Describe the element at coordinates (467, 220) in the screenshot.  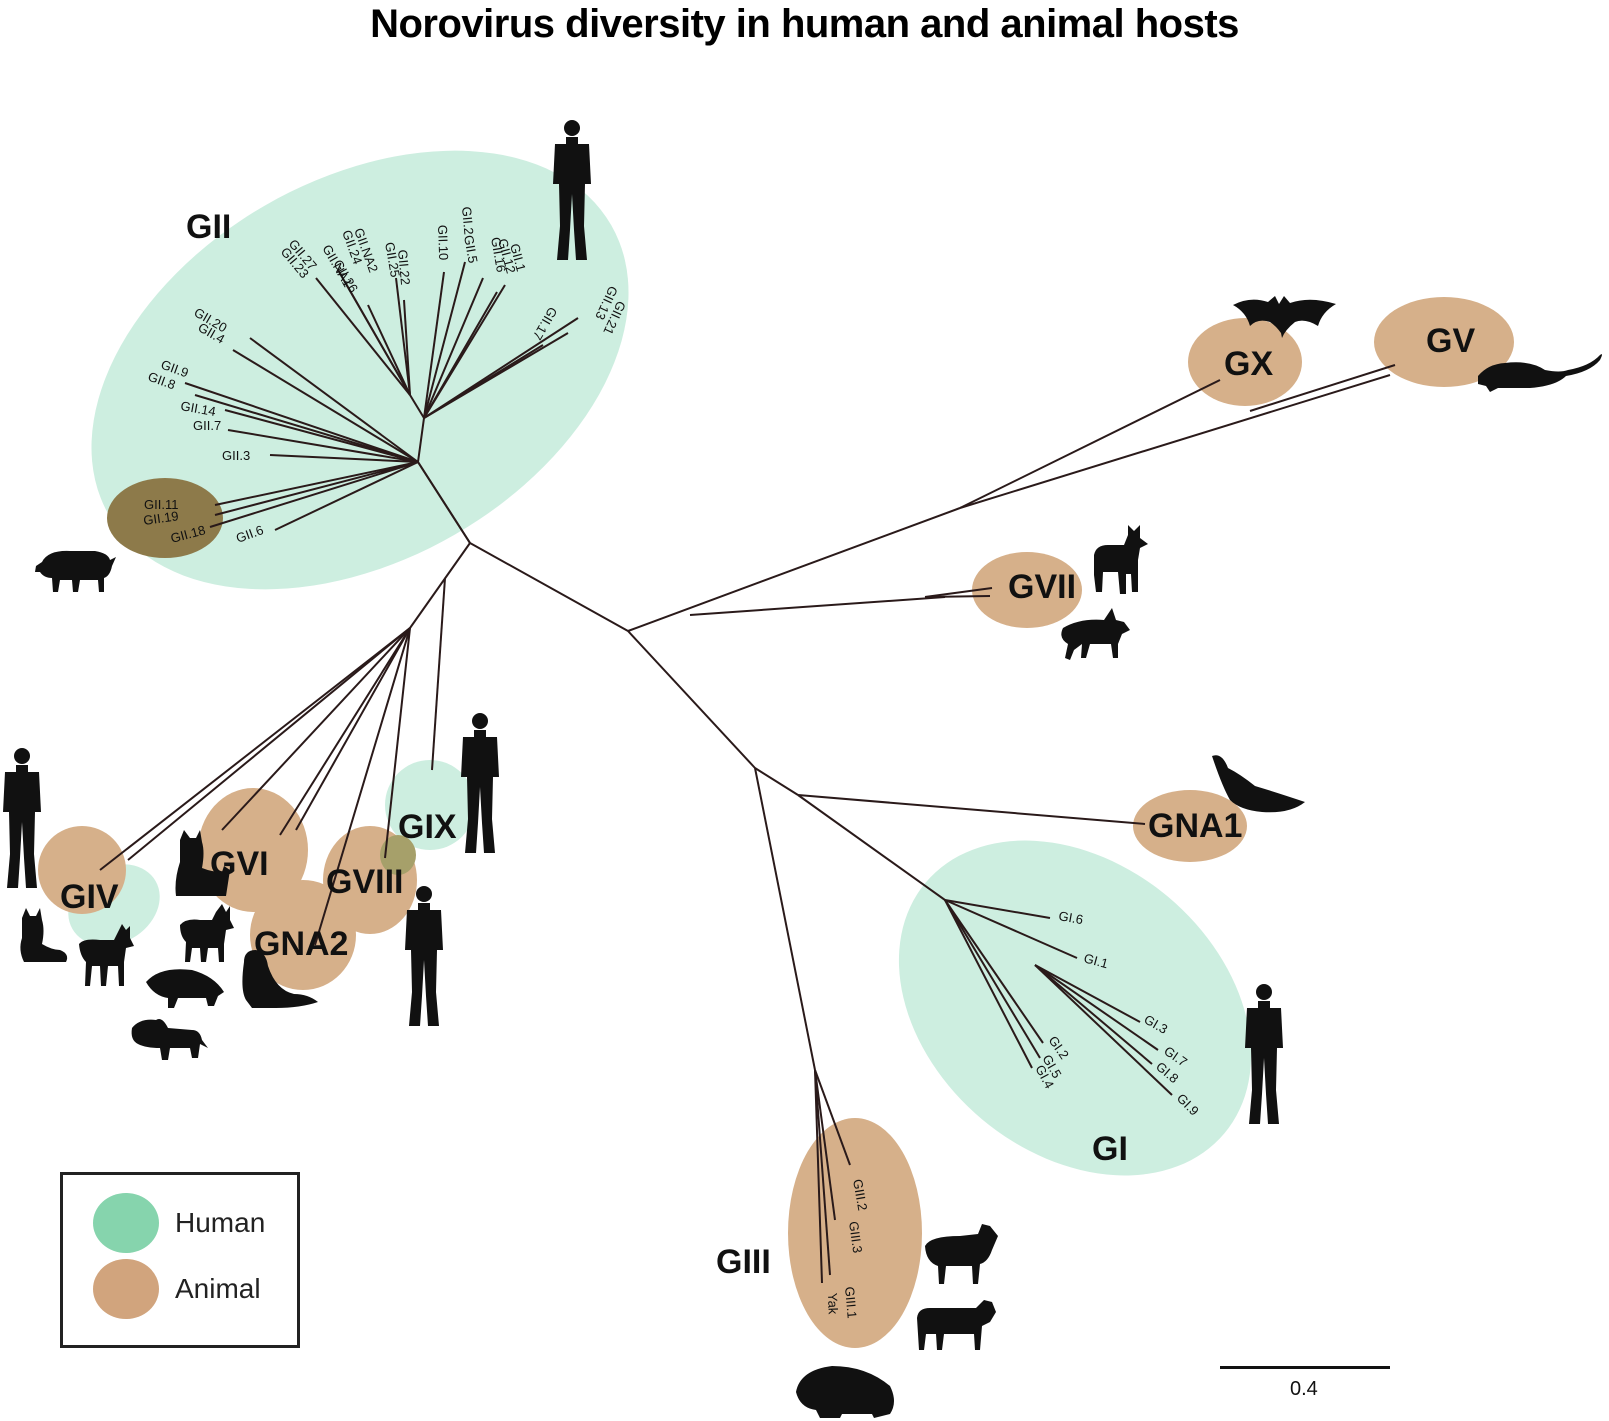
I see `tip-label: GII.2` at that location.